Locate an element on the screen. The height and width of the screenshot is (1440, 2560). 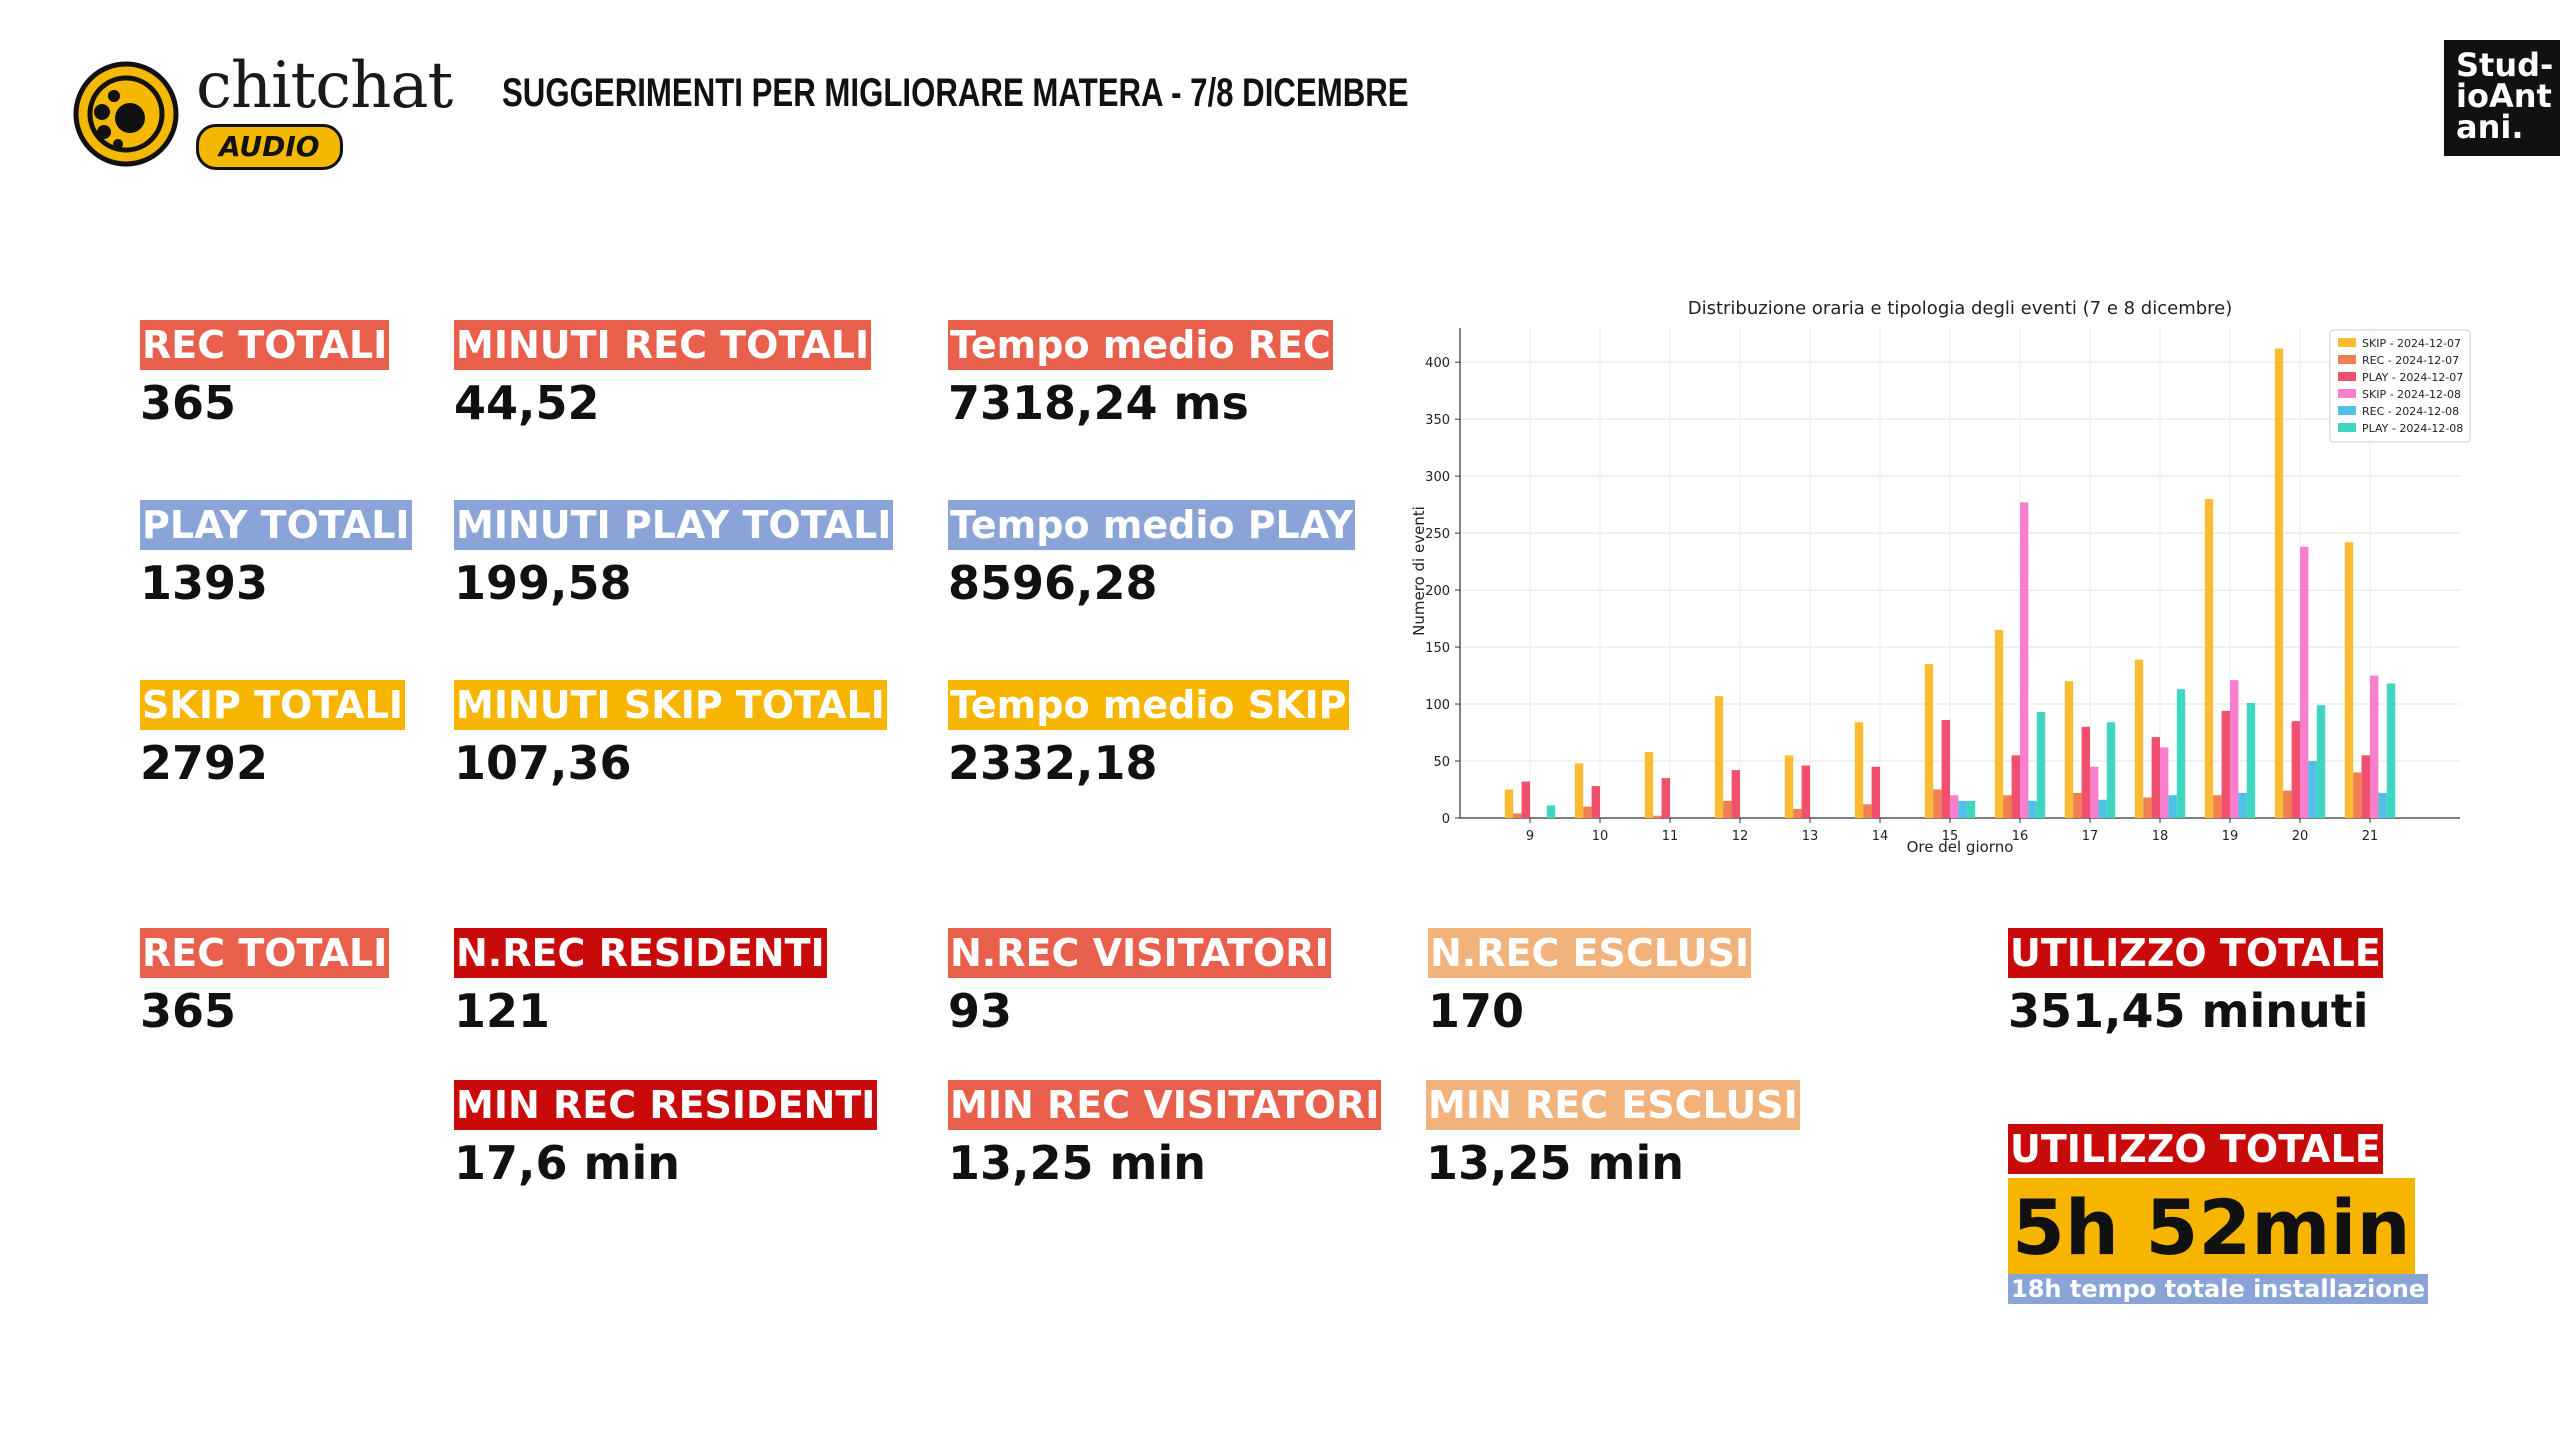
stat-value: 107,36 is located at coordinates (543, 763).